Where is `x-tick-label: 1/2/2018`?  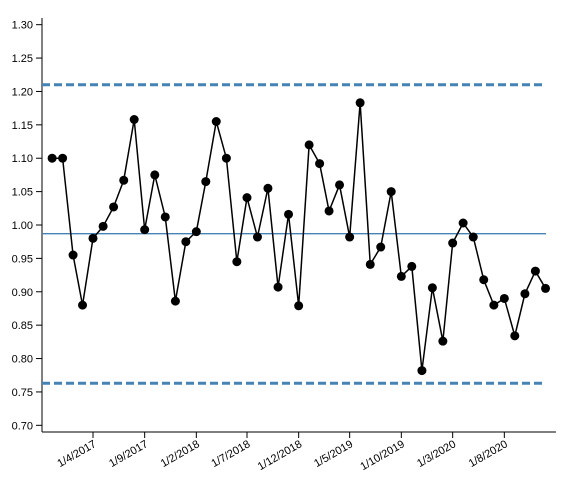
x-tick-label: 1/2/2018 is located at coordinates (180, 454).